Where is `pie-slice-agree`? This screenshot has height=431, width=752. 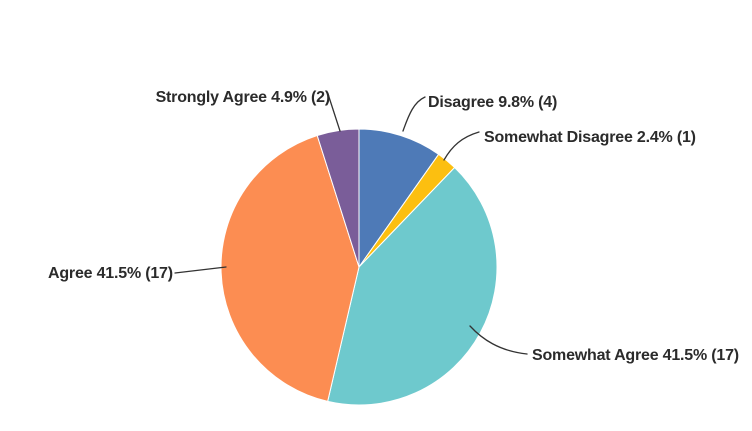
pie-slice-agree is located at coordinates (290, 268).